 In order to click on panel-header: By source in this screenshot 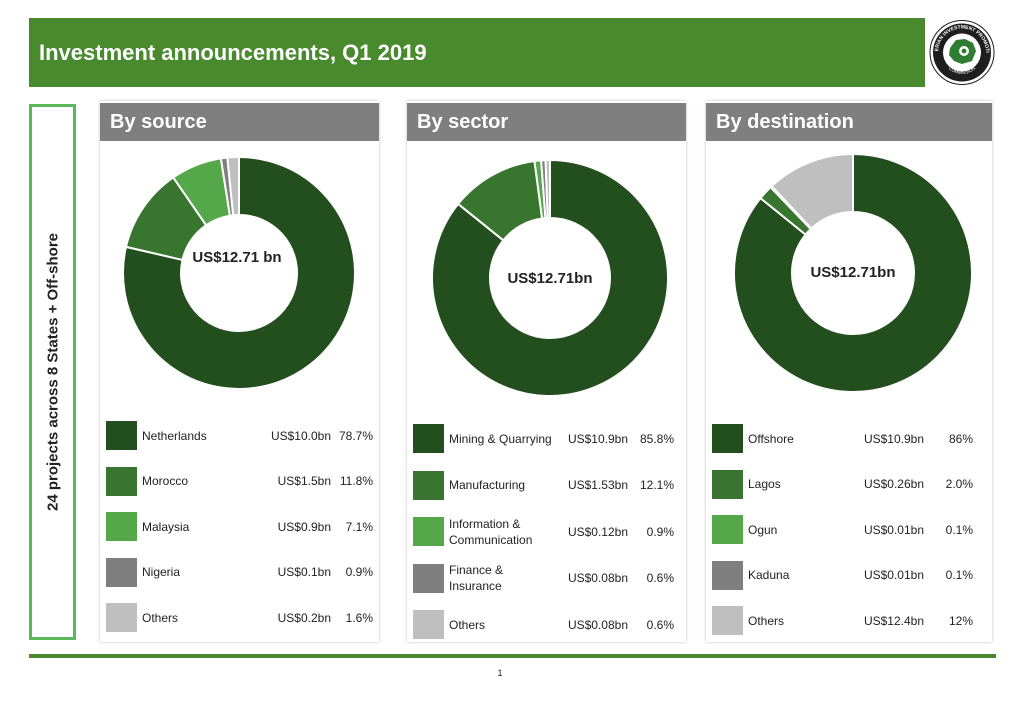, I will do `click(239, 122)`.